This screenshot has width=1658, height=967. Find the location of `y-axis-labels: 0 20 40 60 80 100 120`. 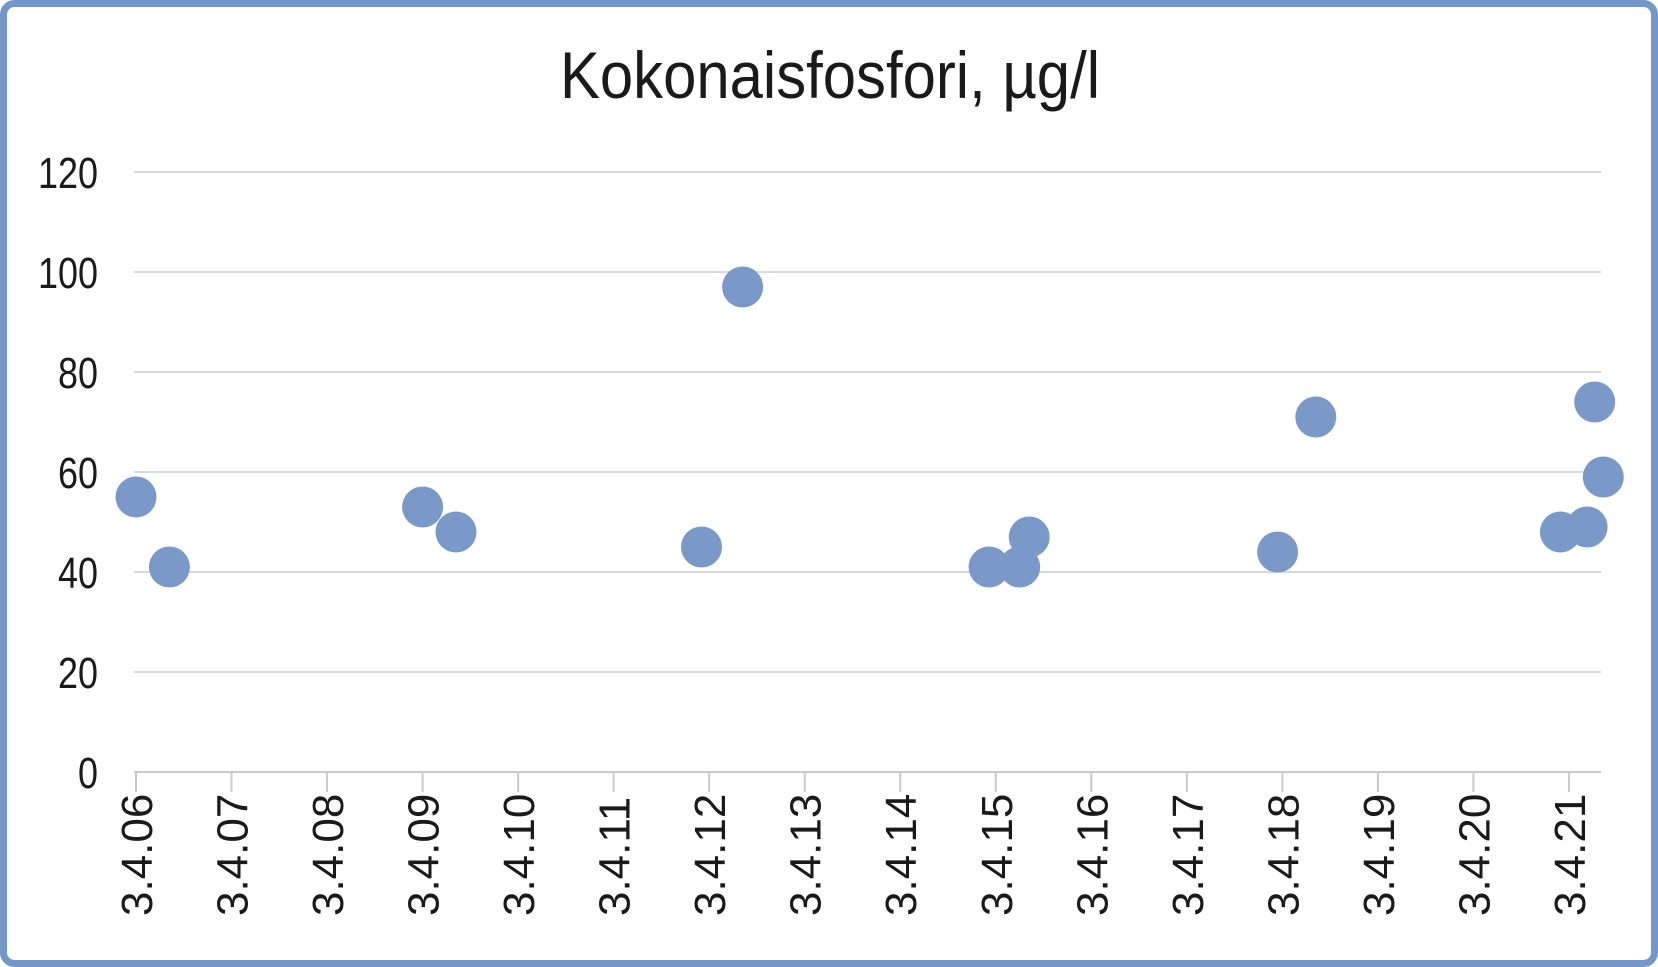

y-axis-labels: 0 20 40 60 80 100 120 is located at coordinates (68, 473).